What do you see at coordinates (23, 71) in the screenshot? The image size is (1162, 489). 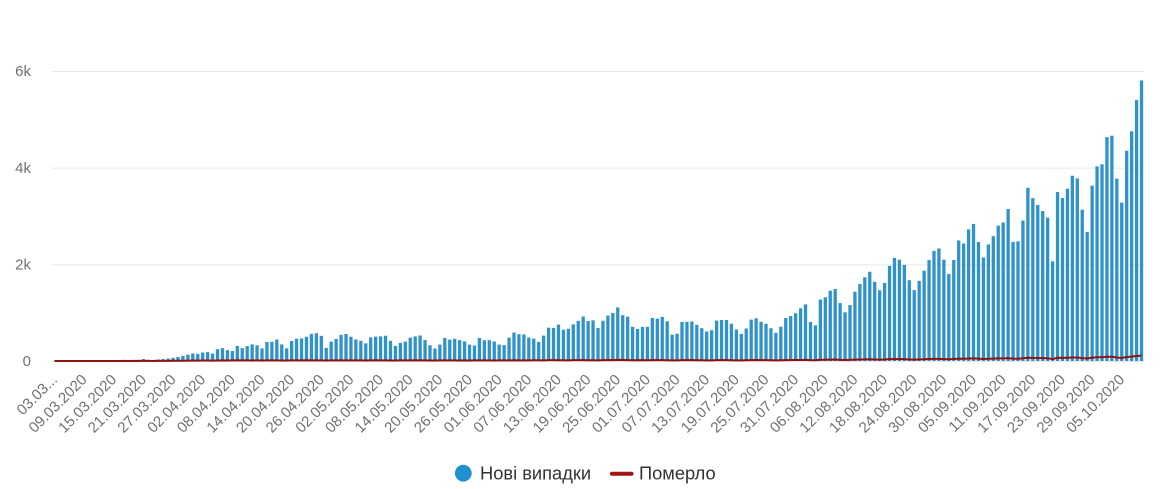 I see `svg-text: 6k` at bounding box center [23, 71].